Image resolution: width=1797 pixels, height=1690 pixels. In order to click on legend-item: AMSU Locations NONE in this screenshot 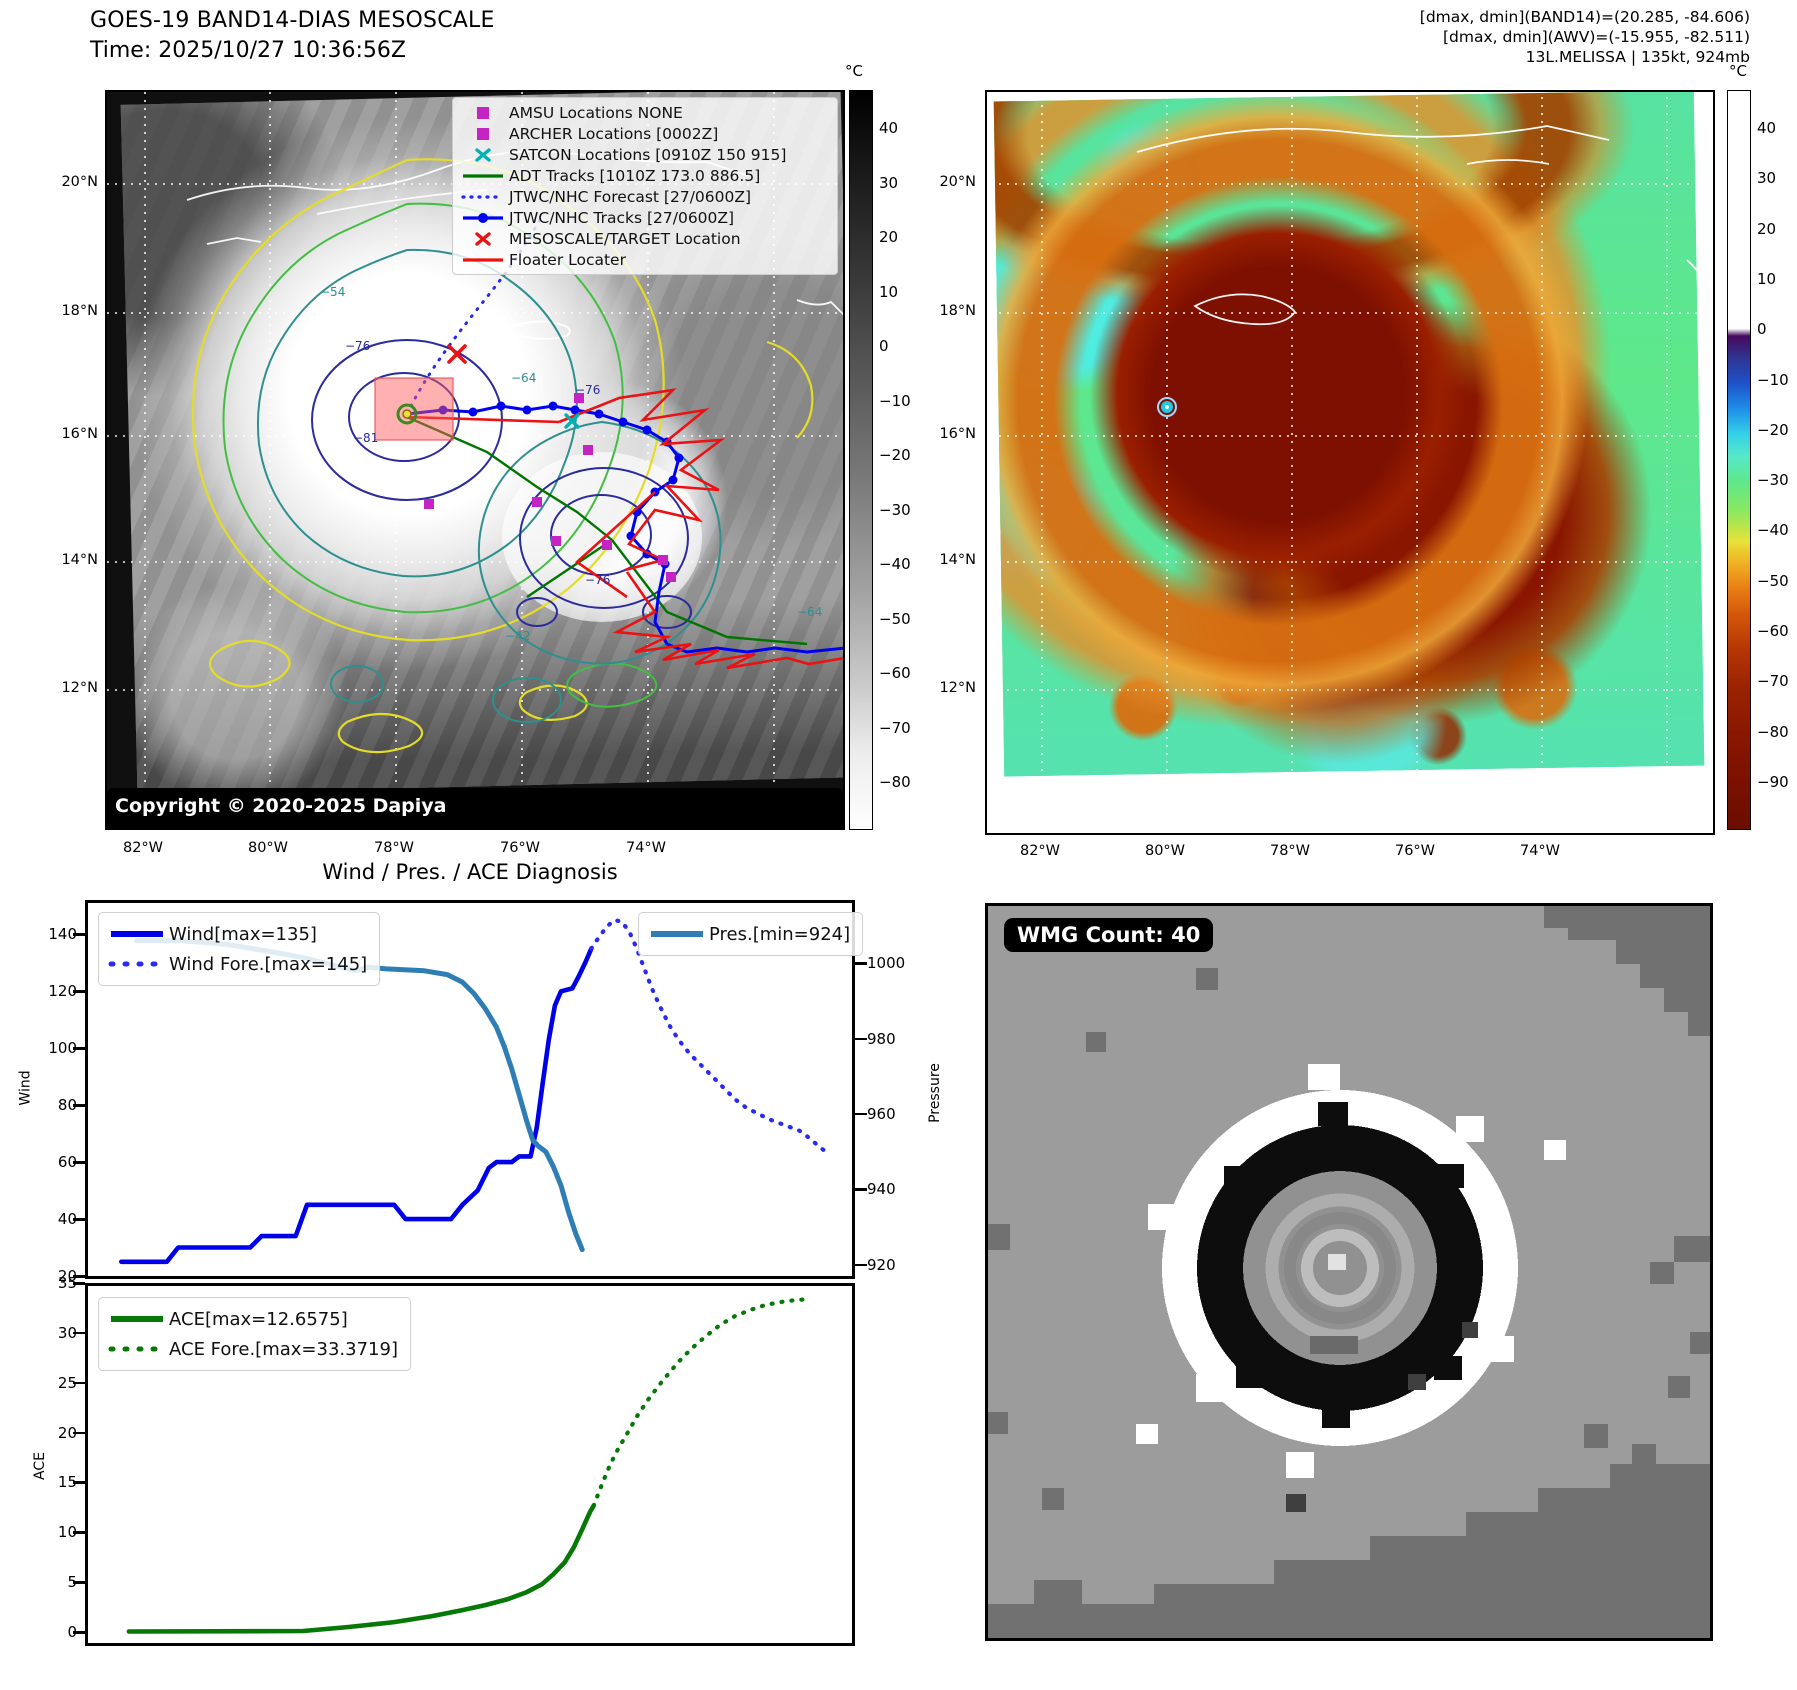, I will do `click(646, 112)`.